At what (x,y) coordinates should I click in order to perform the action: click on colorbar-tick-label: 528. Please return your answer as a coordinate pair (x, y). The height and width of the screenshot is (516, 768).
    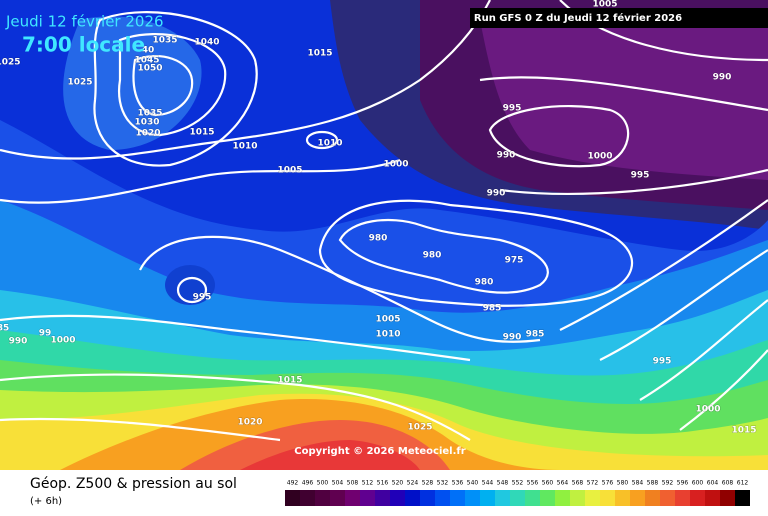
    Looking at the image, I should click on (428, 483).